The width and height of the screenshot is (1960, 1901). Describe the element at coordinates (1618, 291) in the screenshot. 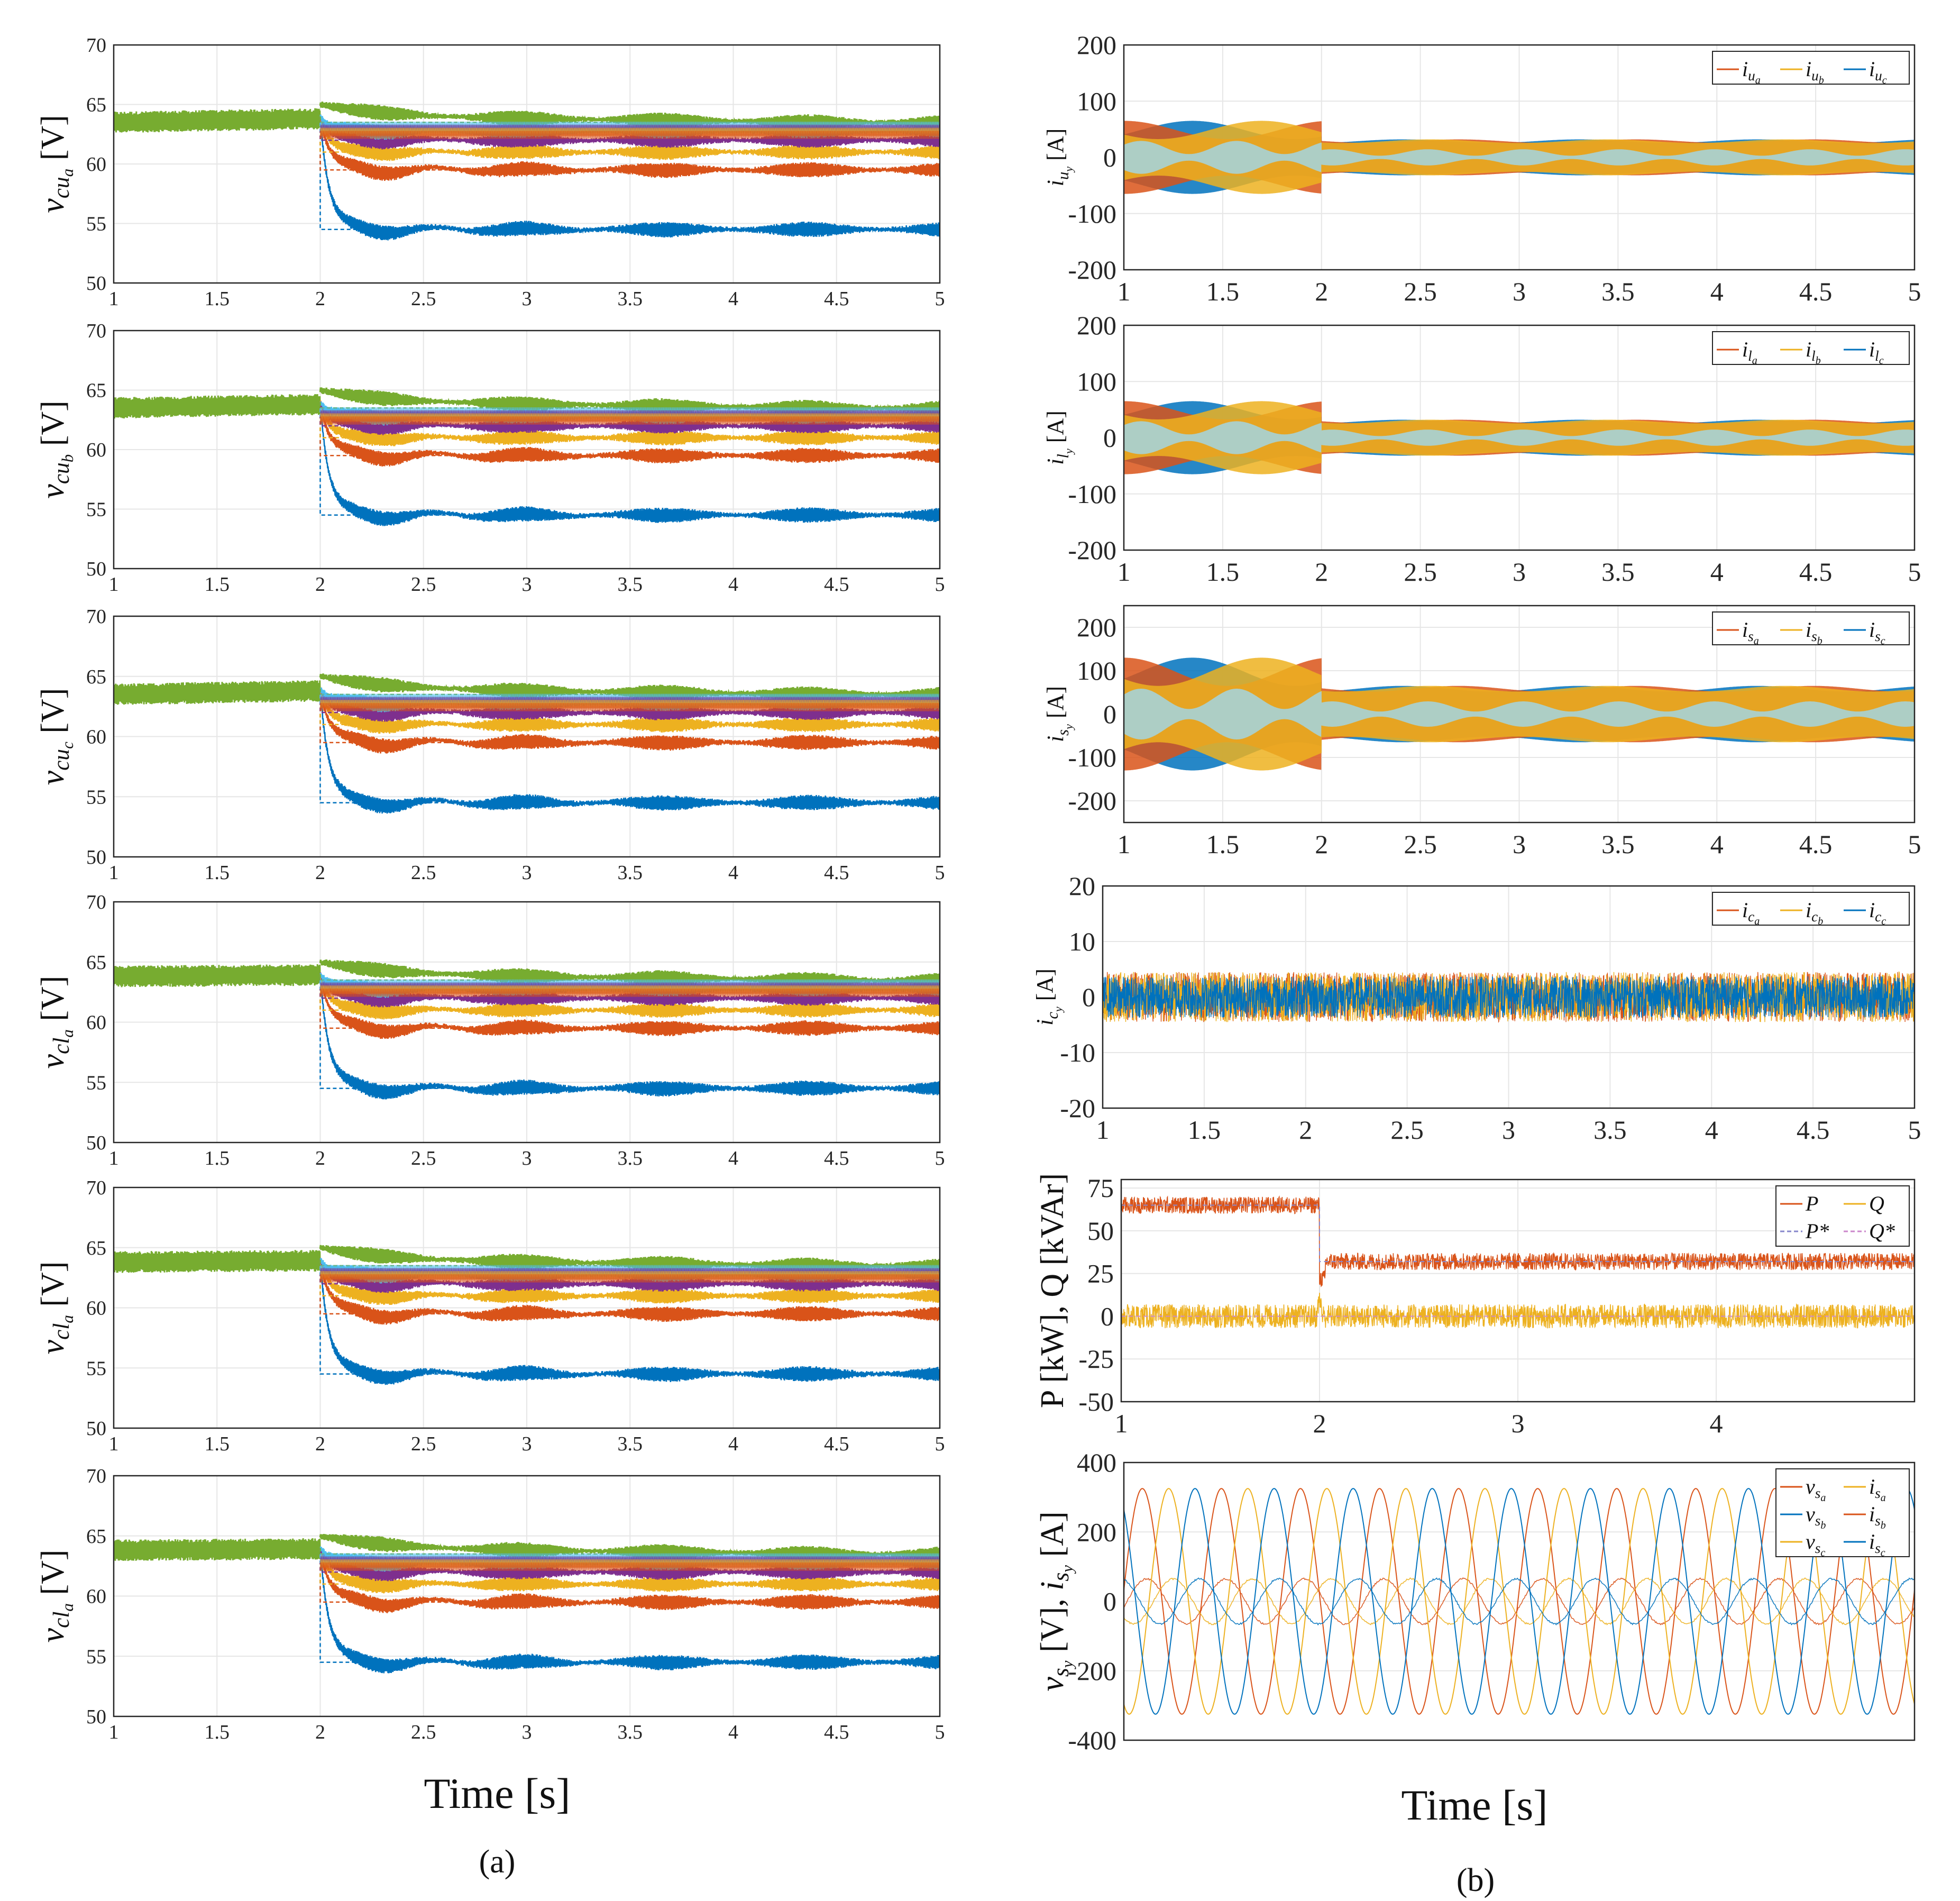

I see `x-tick-label: 3.5` at that location.